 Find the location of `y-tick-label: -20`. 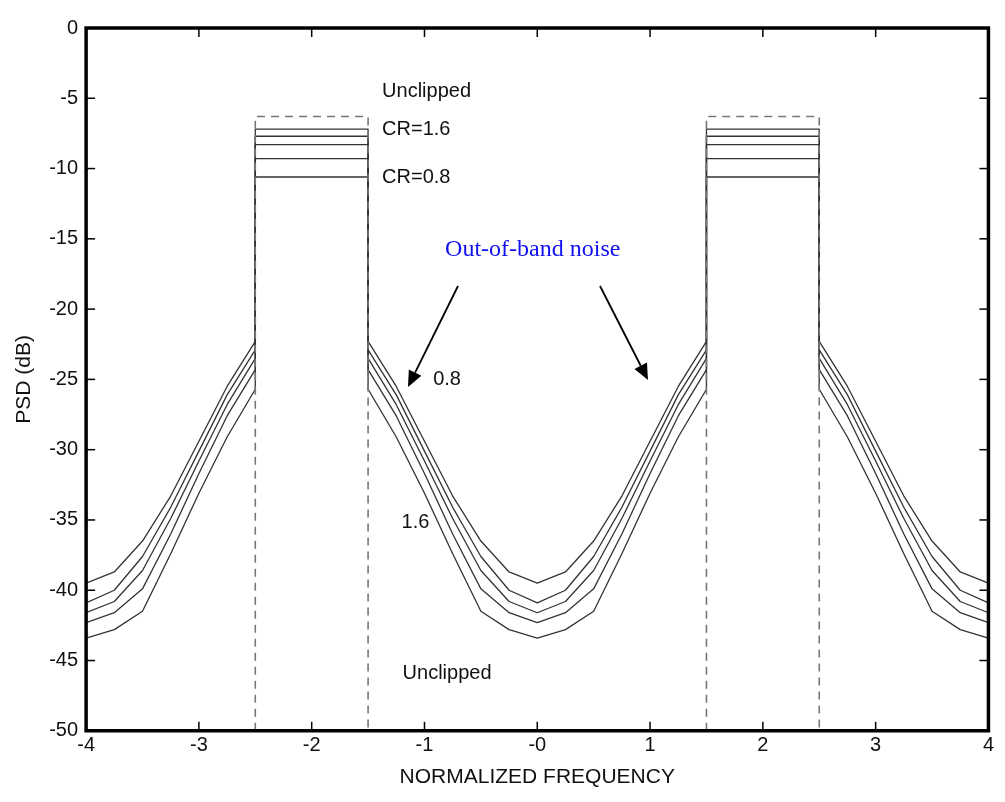

y-tick-label: -20 is located at coordinates (64, 307).